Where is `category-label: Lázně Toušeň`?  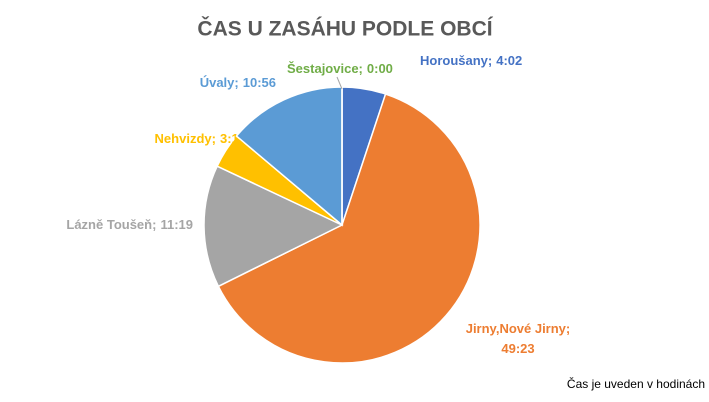
category-label: Lázně Toušeň is located at coordinates (109, 224).